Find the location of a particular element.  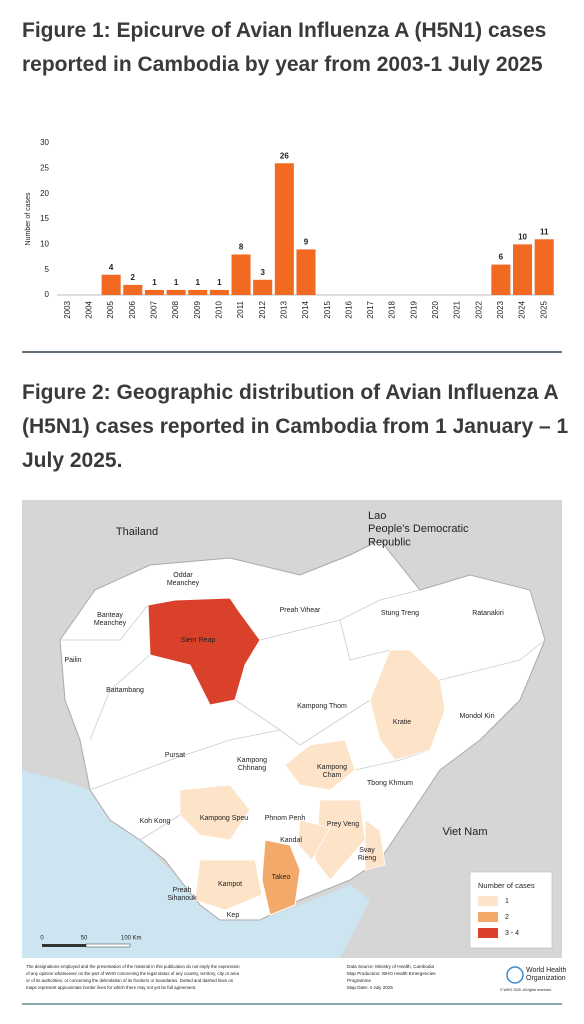

map-label: Republic is located at coordinates (389, 542).